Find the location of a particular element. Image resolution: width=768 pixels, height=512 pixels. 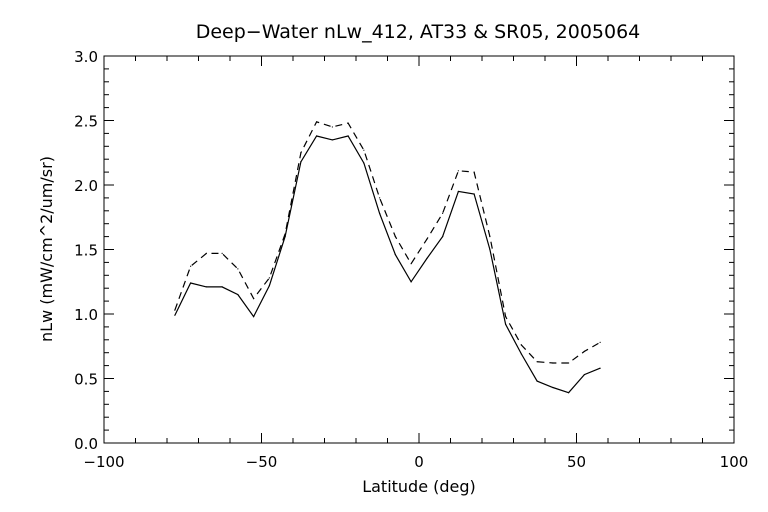

y-tick-label: 2.0 is located at coordinates (86, 186).